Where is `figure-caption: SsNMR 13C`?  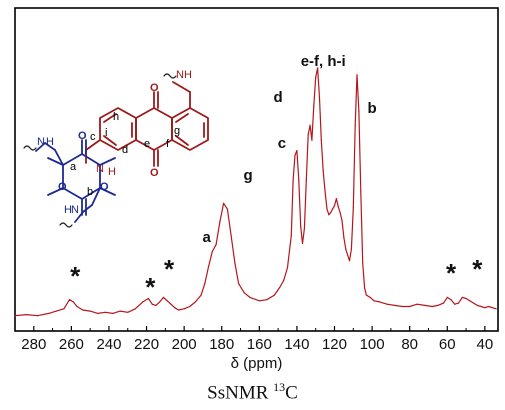 figure-caption: SsNMR 13C is located at coordinates (252, 392).